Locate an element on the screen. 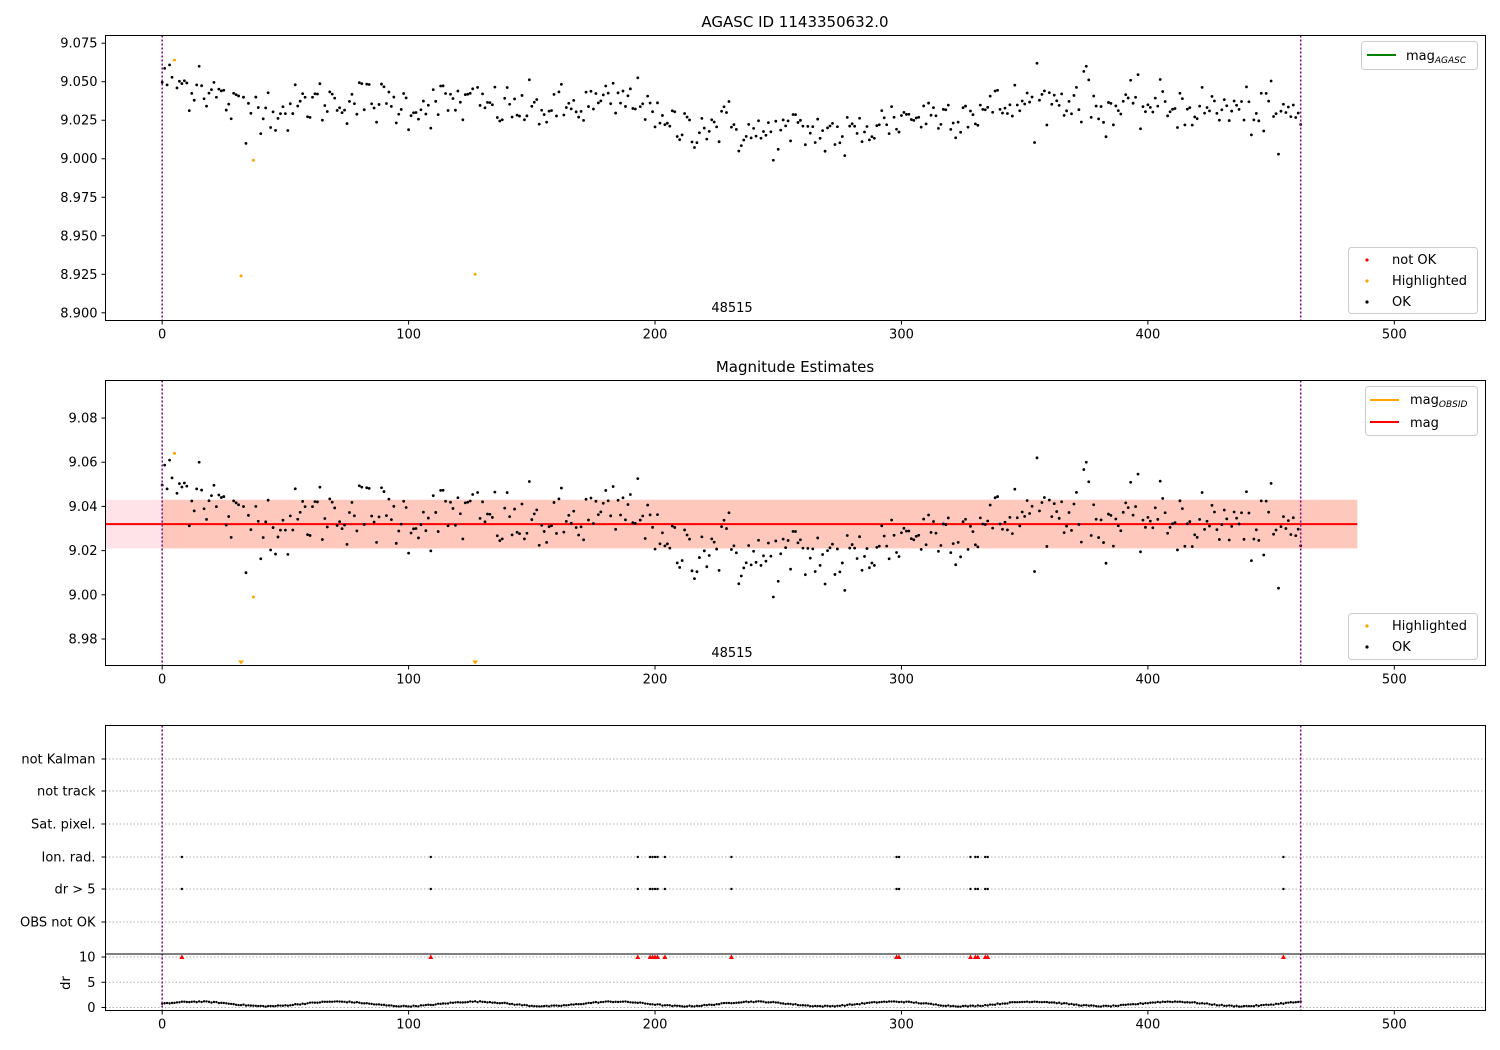  panel1-legend-bottom: not OK Highlighted OK is located at coordinates (1413, 280).